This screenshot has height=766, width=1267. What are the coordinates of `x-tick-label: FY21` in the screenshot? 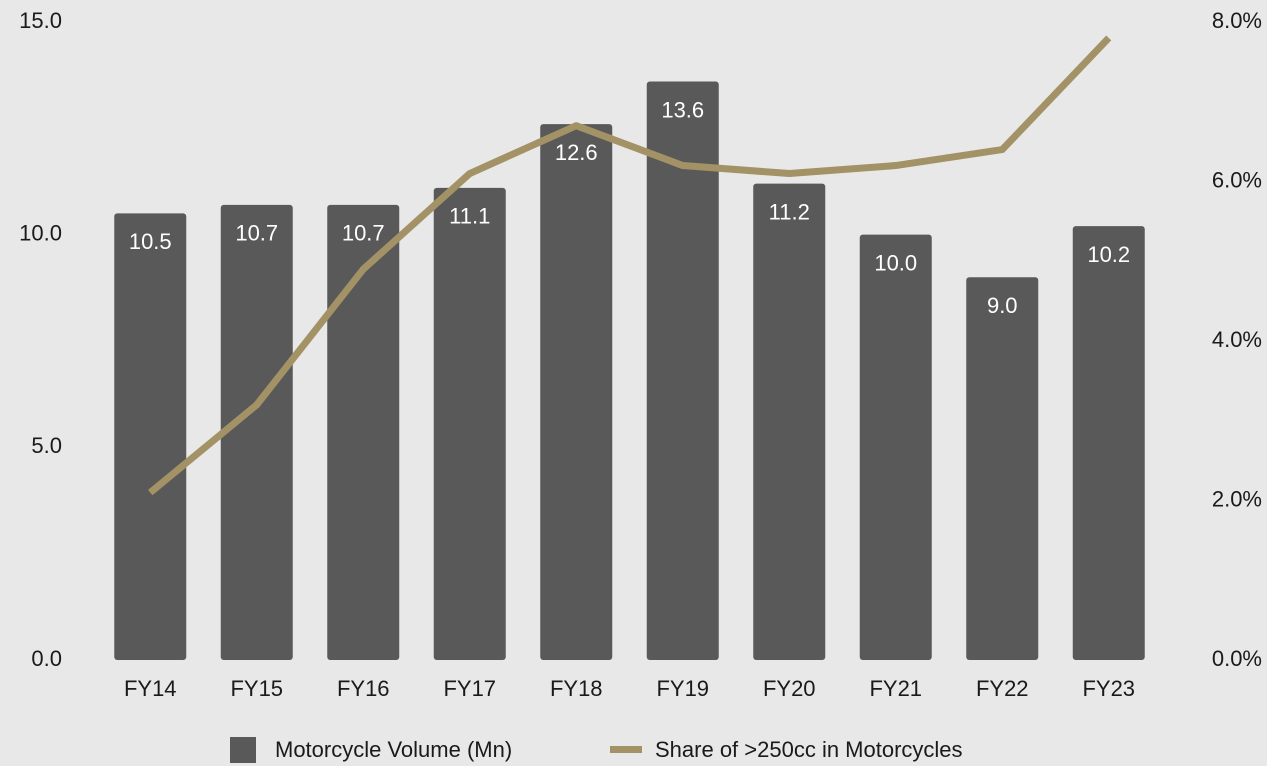 It's located at (895, 688).